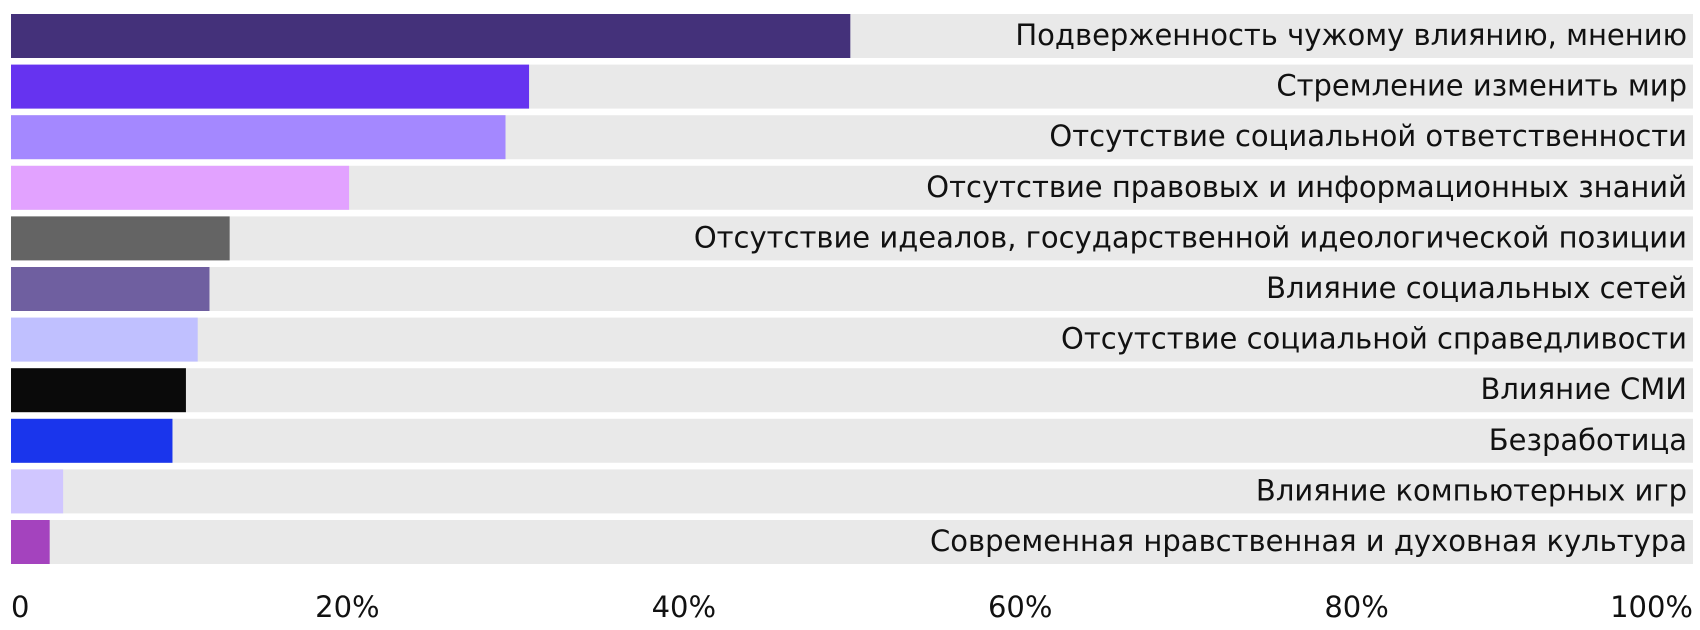  What do you see at coordinates (1583, 389) in the screenshot?
I see `category-label: Влияние СМИ` at bounding box center [1583, 389].